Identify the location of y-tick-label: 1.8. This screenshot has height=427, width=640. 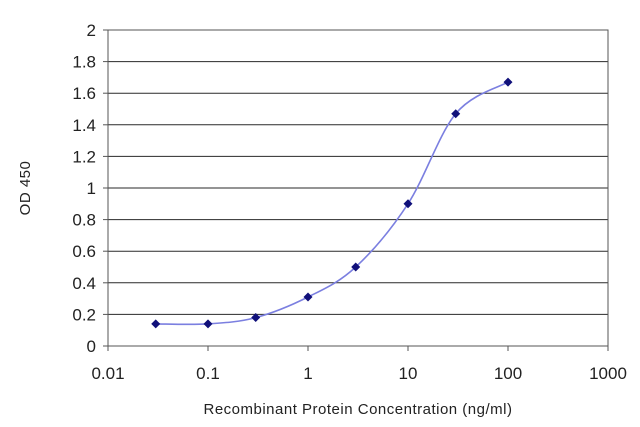
(84, 62).